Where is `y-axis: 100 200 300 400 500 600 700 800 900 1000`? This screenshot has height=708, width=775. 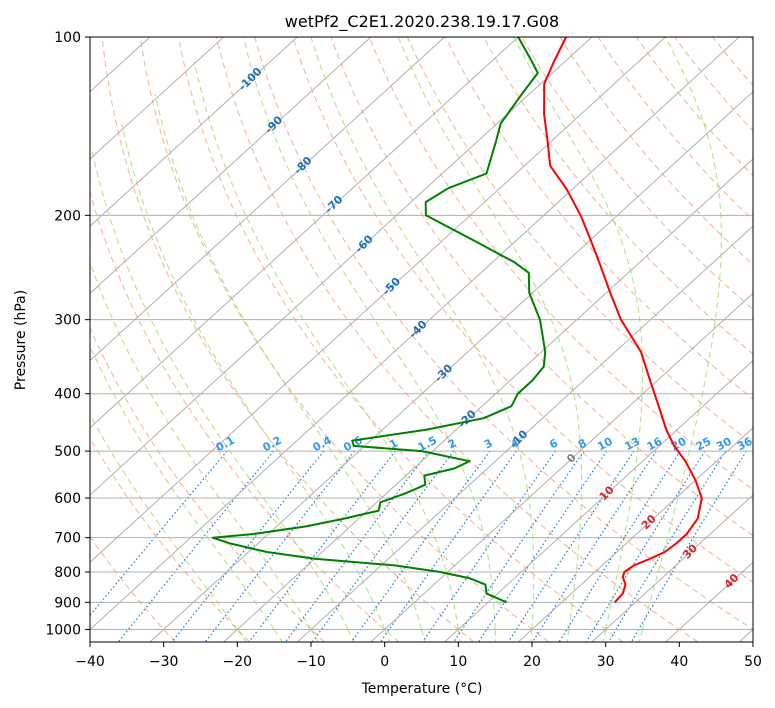 y-axis: 100 200 300 400 500 600 700 800 900 1000 is located at coordinates (67, 334).